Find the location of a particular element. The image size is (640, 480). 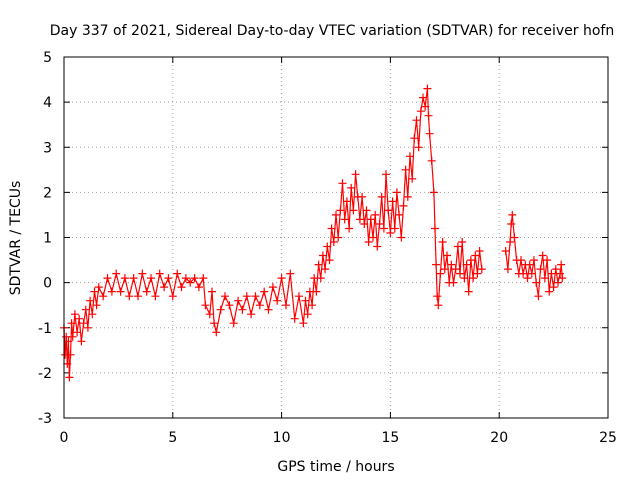

y-tick-label: 0 is located at coordinates (47, 284).